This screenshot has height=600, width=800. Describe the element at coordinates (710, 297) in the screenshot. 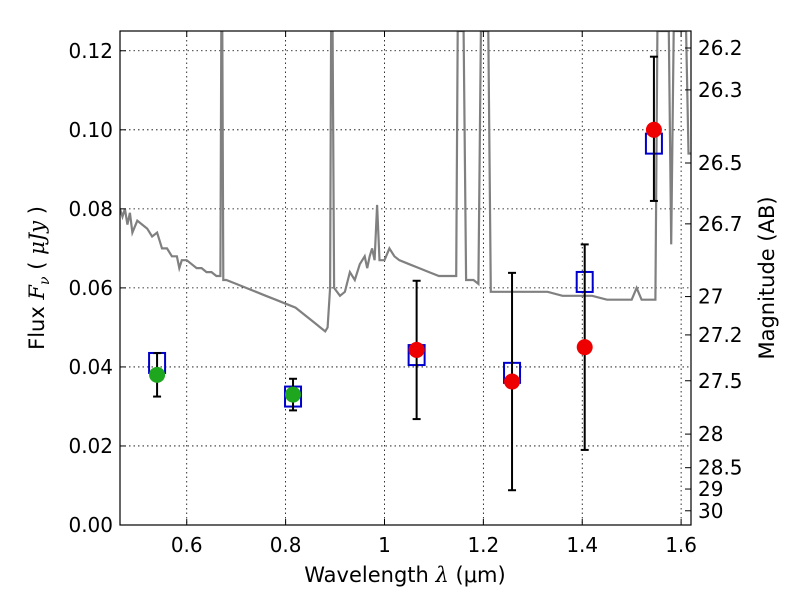

I see `y2-tick-label: 27` at that location.